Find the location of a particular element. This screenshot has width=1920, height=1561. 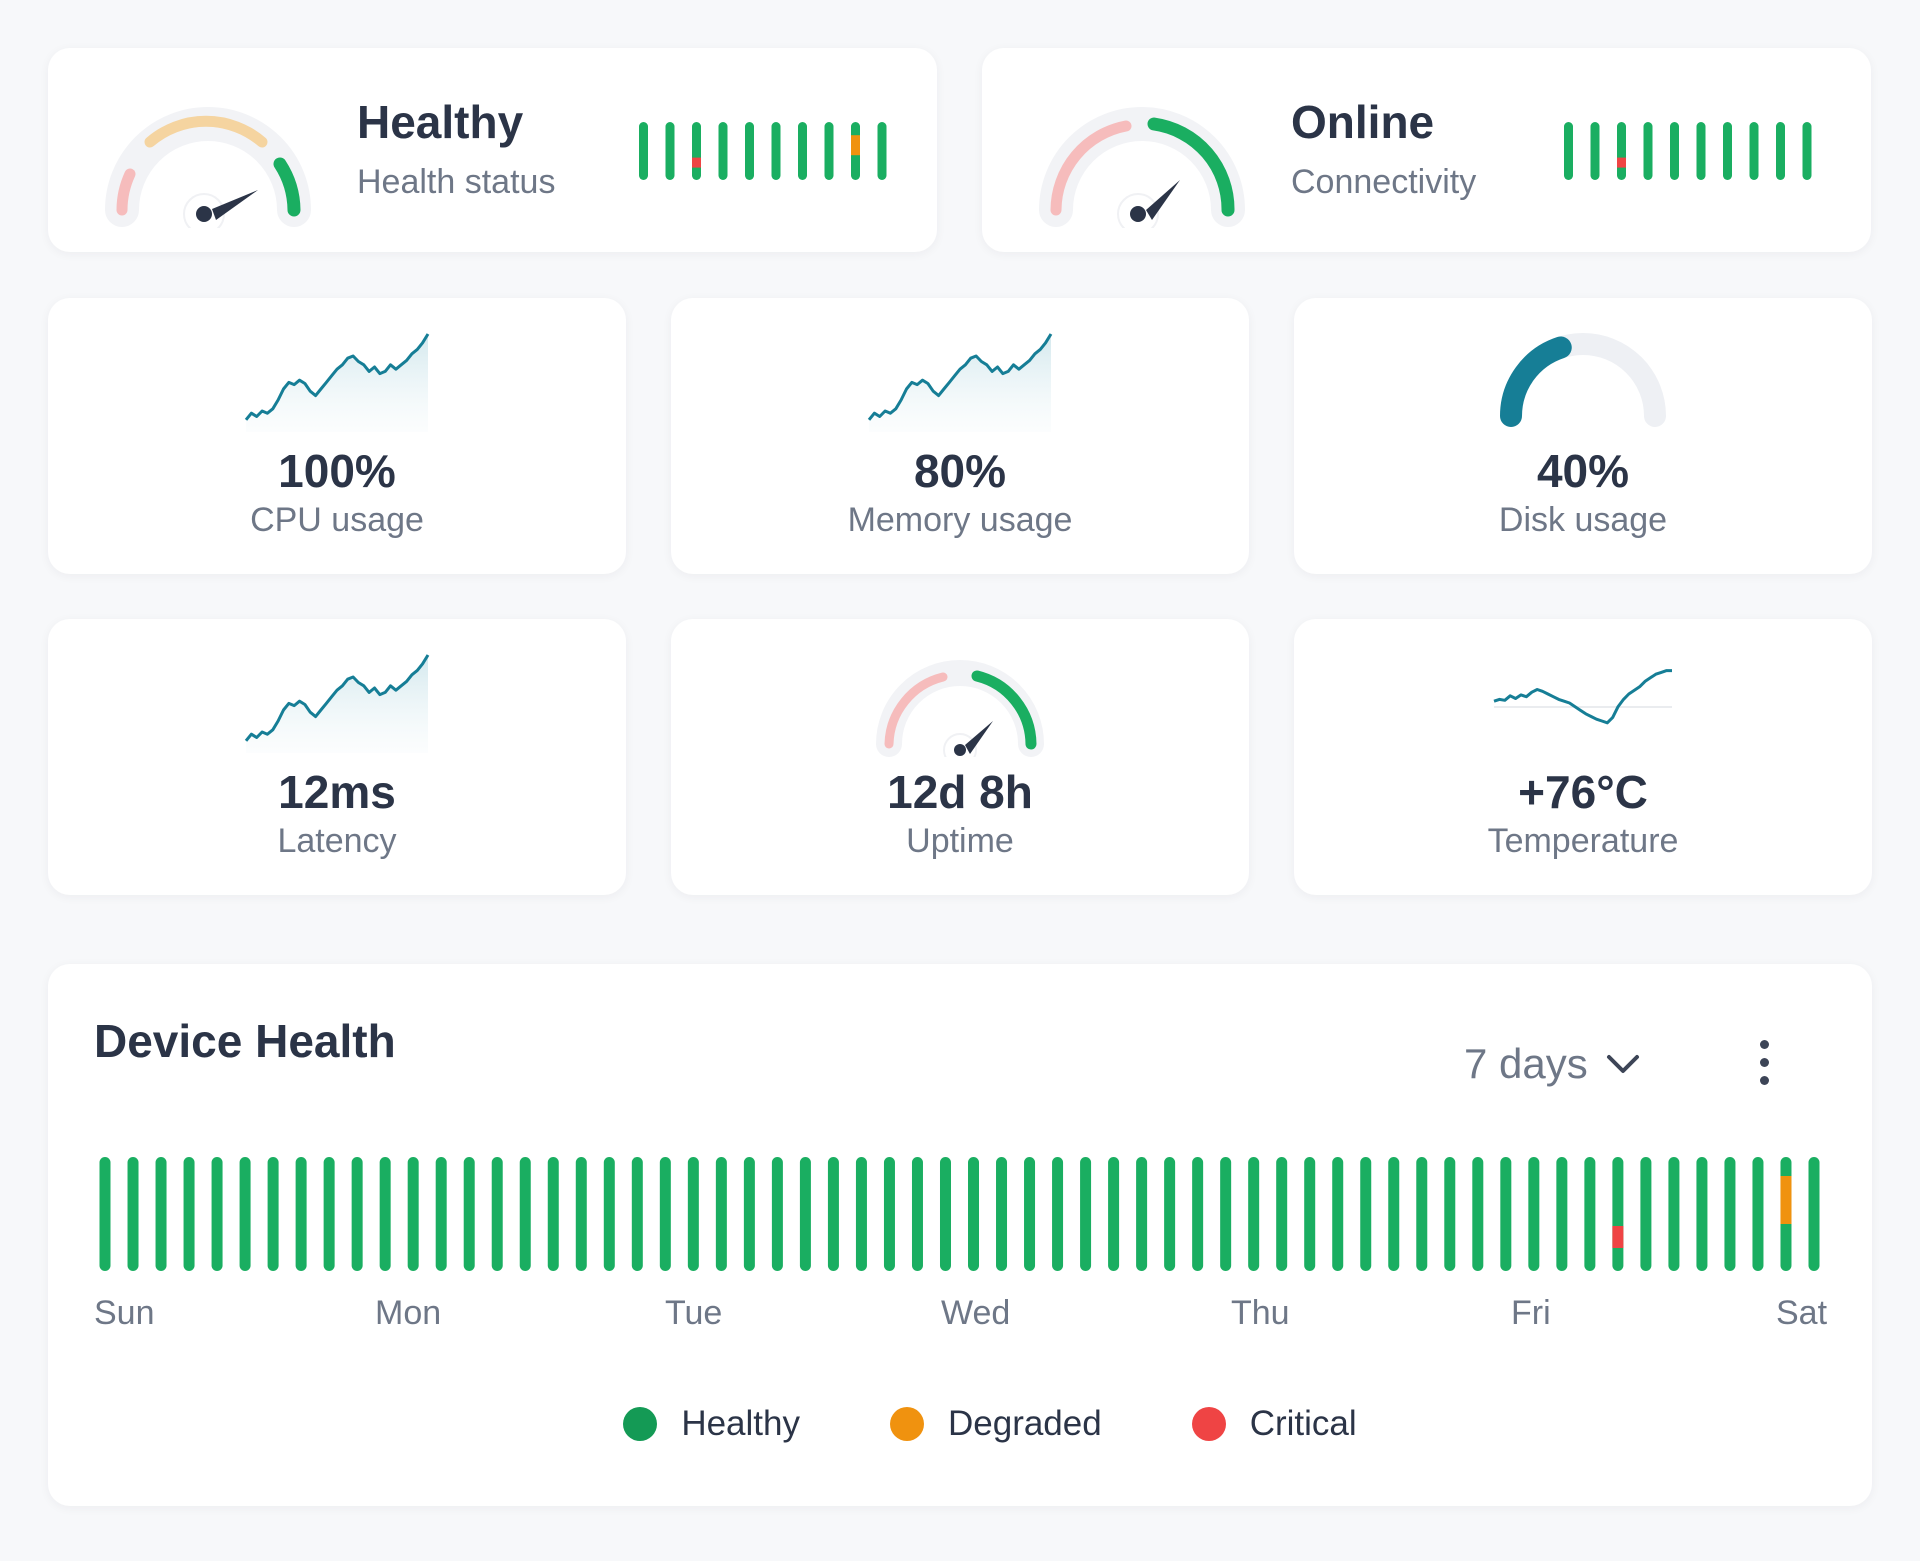

memory-usage-tile: 80% Memory usage is located at coordinates (960, 436).